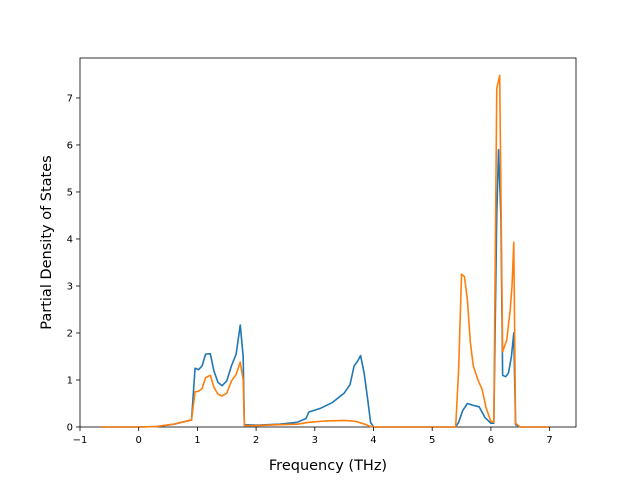  I want to click on x-tick-label: 1, so click(197, 440).